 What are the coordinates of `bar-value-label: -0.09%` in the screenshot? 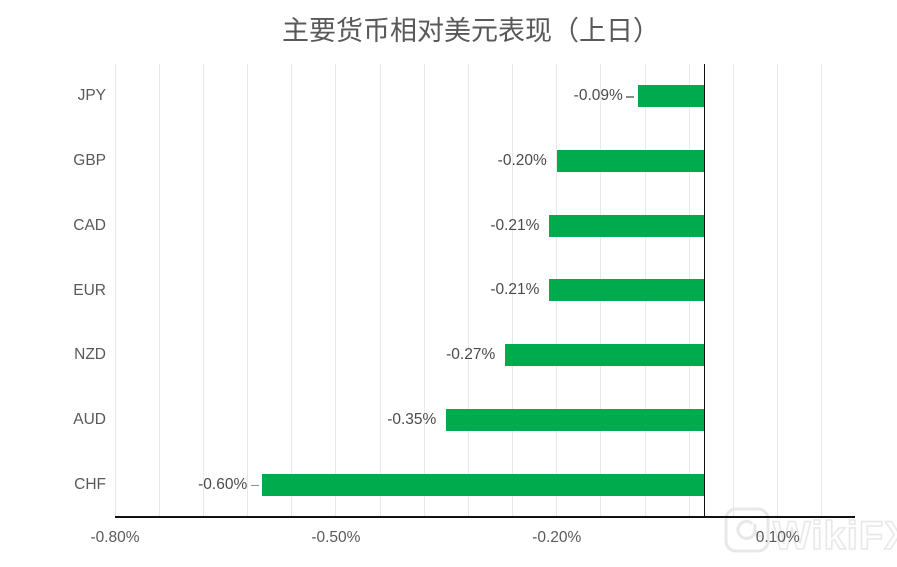 It's located at (598, 96).